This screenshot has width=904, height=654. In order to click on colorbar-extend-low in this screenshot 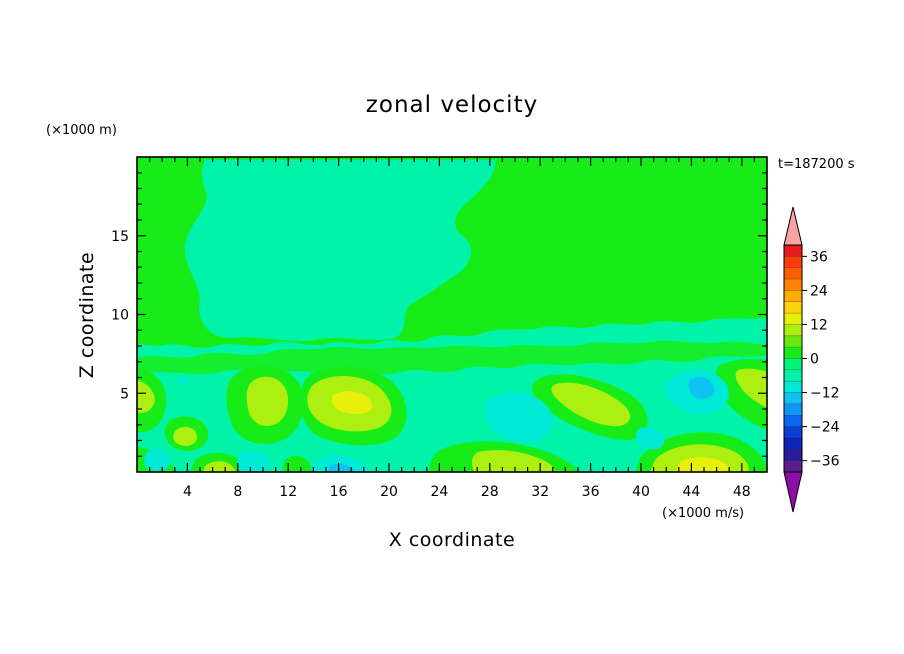, I will do `click(793, 492)`.